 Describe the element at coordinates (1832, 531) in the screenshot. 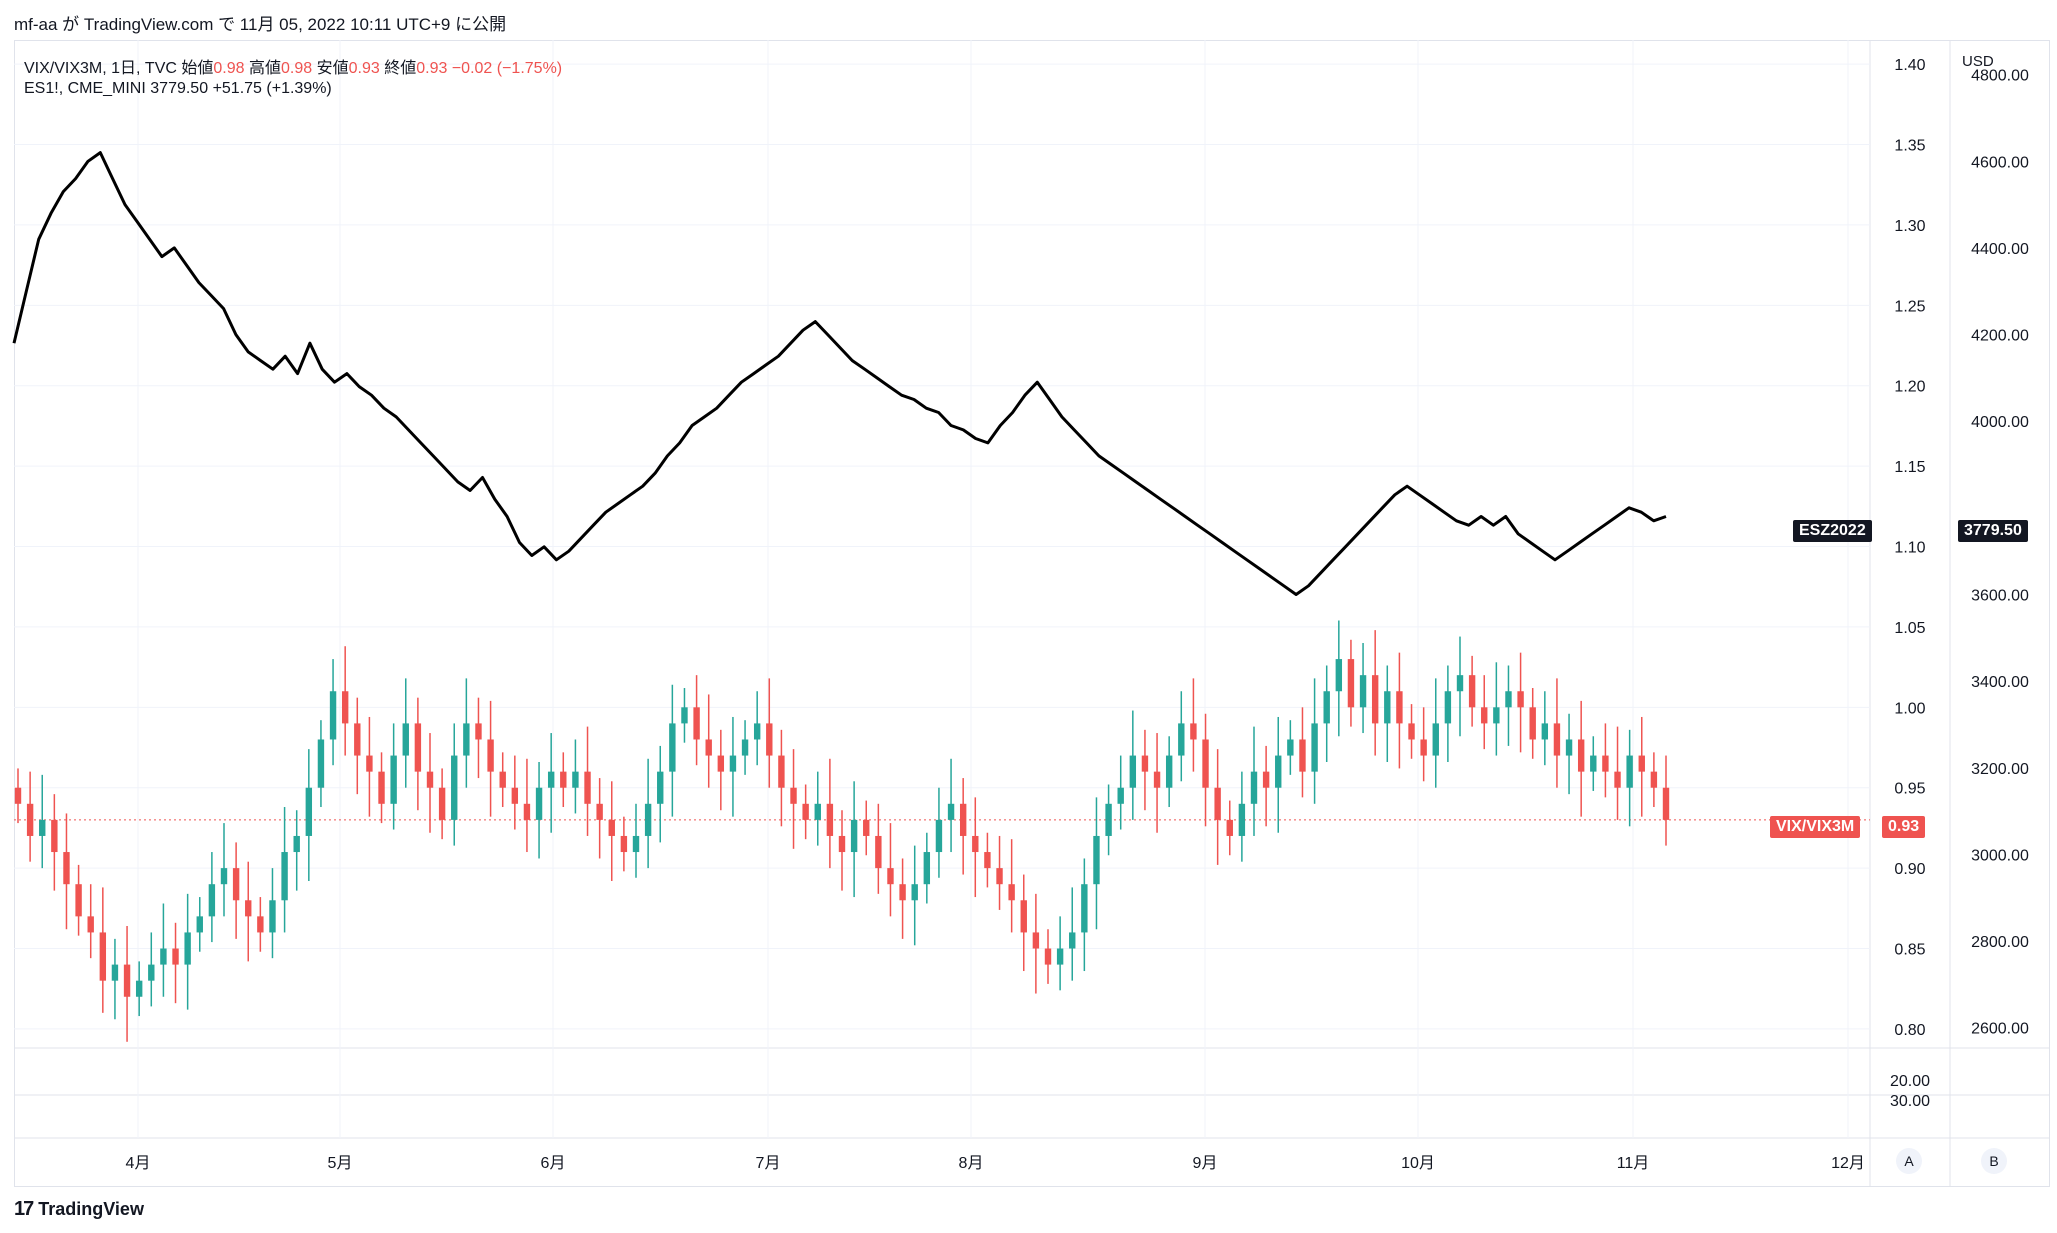

I see `es-symbol-tag: ESZ2022` at that location.